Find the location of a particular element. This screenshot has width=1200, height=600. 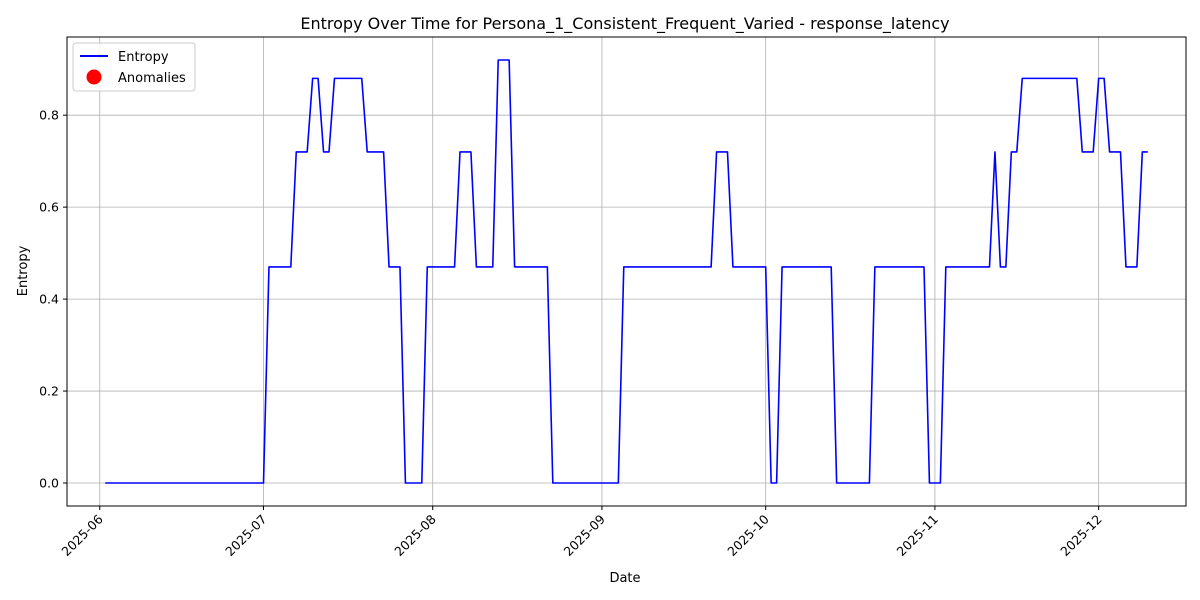

legend-entropy-label: Entropy is located at coordinates (143, 57).